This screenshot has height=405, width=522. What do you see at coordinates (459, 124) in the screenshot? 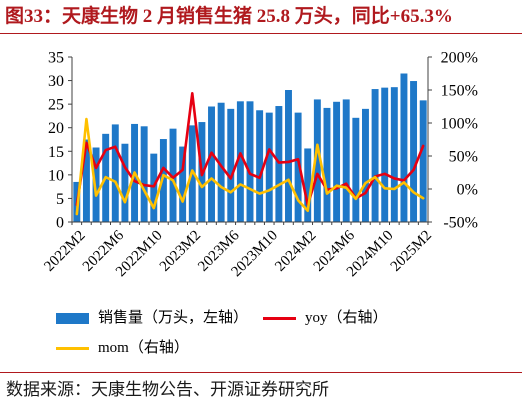
I see `y-right-tick-label: 100%` at bounding box center [459, 124].